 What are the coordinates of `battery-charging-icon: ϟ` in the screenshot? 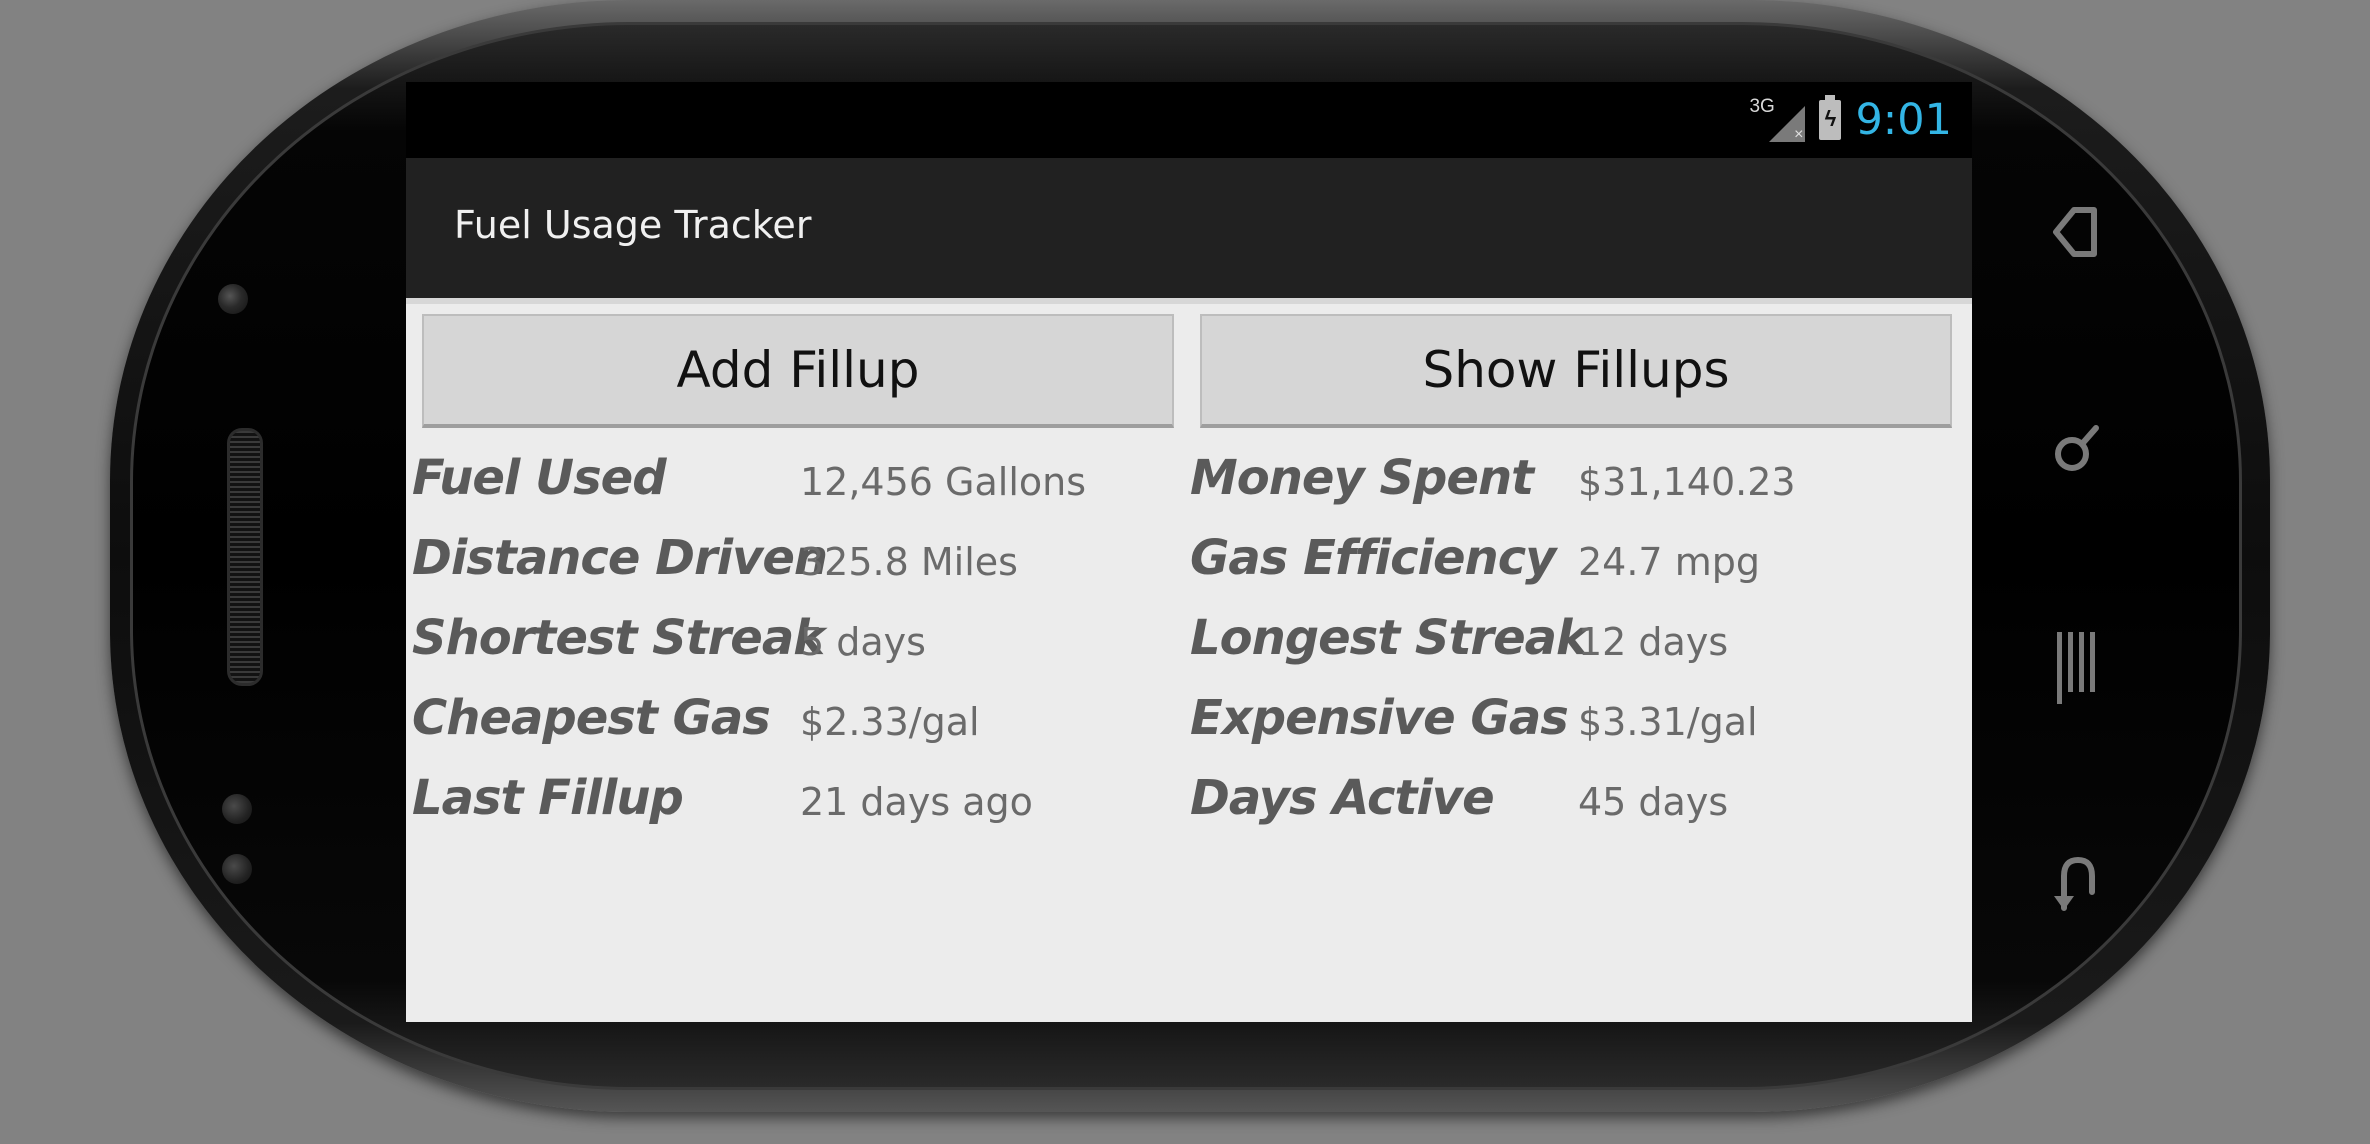 It's located at (1830, 117).